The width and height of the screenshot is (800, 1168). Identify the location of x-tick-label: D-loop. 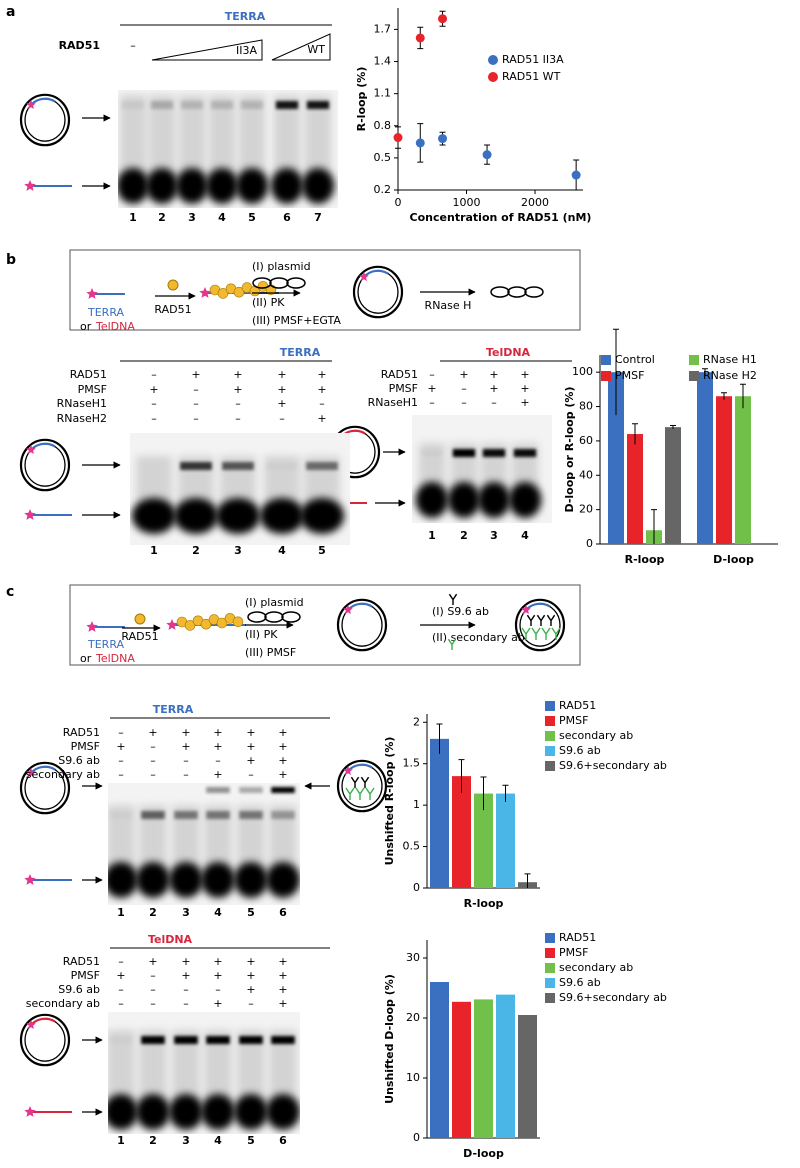
(733, 559).